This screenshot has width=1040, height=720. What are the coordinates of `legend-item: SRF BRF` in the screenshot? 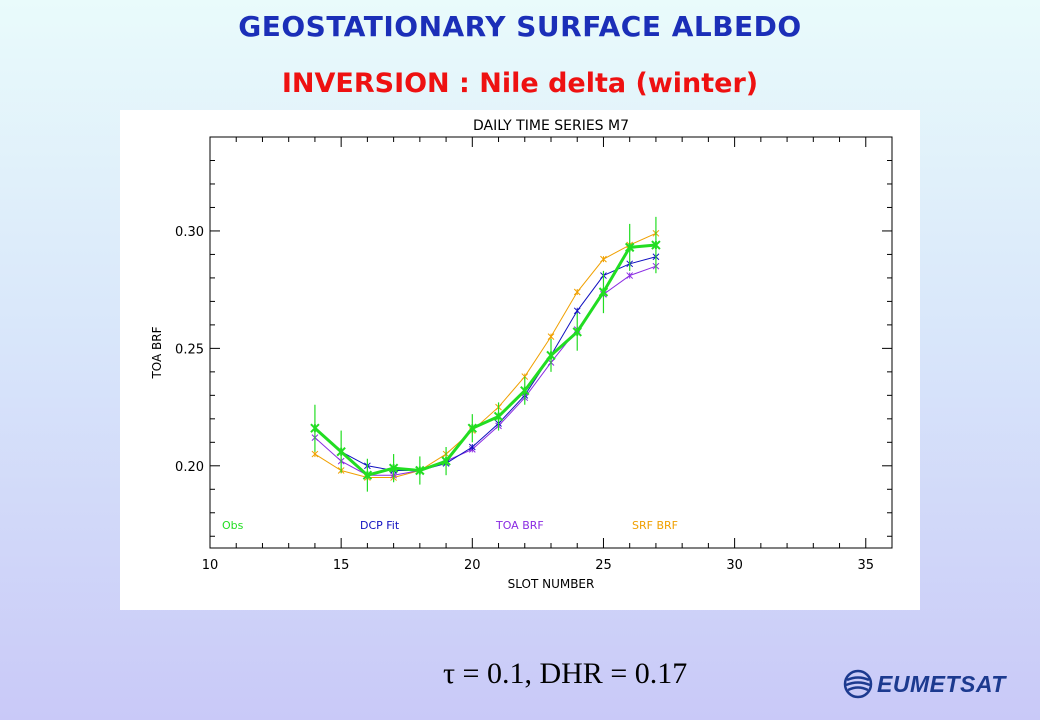 It's located at (655, 525).